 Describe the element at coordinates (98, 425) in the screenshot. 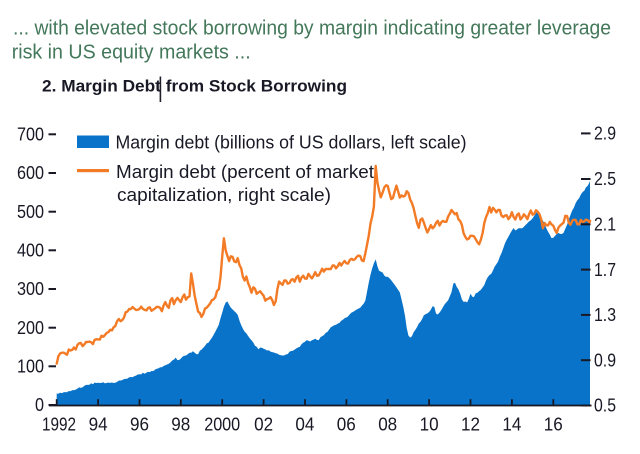

I see `svg-text: 94` at that location.